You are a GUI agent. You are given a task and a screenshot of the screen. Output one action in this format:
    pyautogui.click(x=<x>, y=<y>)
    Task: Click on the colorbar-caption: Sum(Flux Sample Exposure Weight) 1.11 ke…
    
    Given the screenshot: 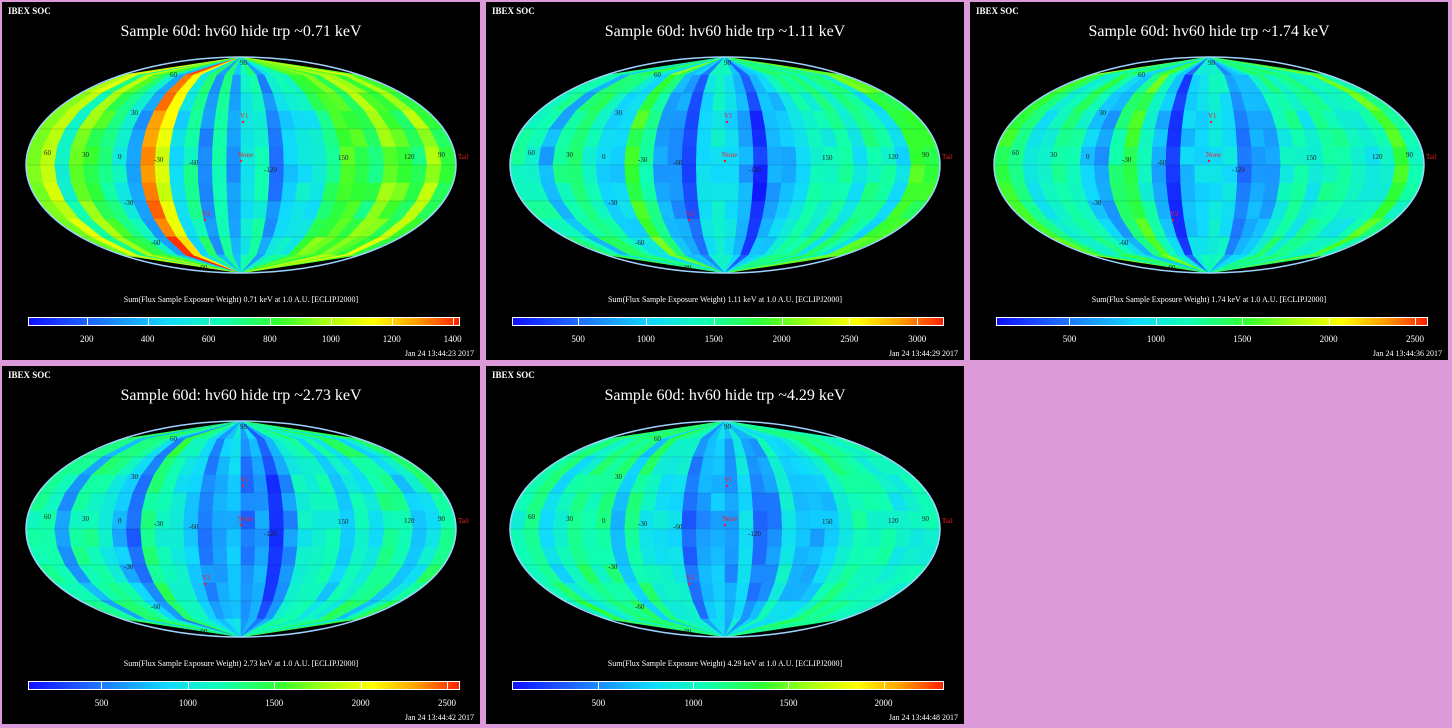 What is the action you would take?
    pyautogui.click(x=725, y=299)
    